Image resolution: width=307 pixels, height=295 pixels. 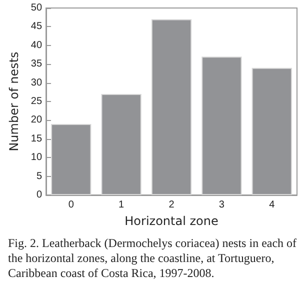 What do you see at coordinates (36, 26) in the screenshot?
I see `y-tick-label: 45` at bounding box center [36, 26].